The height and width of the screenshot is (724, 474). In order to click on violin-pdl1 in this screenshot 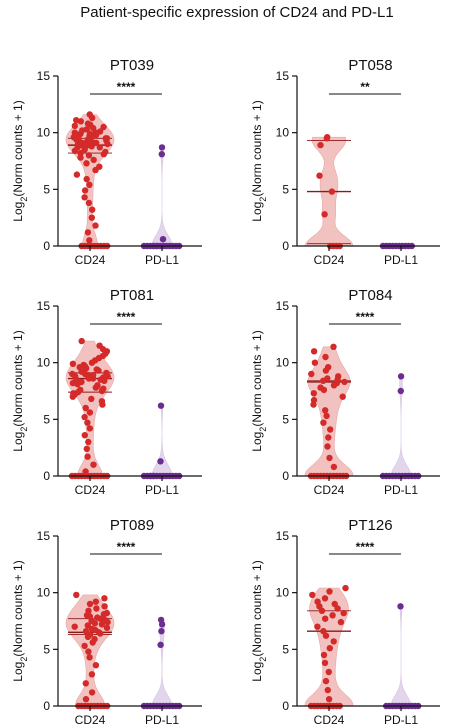, I will do `click(401, 656)`.